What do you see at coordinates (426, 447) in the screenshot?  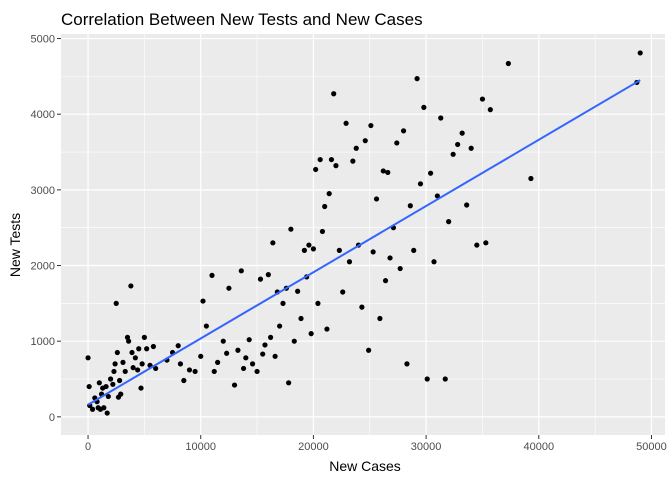 I see `x-tick-label: 30000` at bounding box center [426, 447].